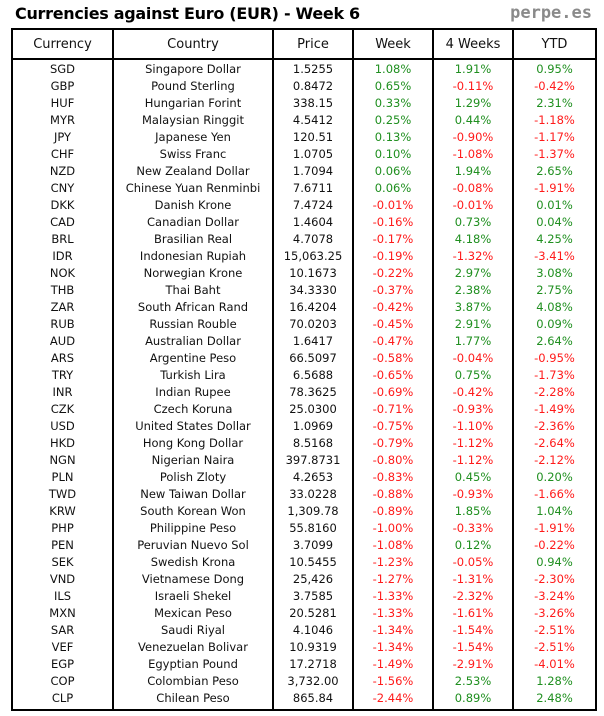 The height and width of the screenshot is (716, 604). Describe the element at coordinates (304, 137) in the screenshot. I see `table-row: JPY Japanese Yen 120.51 0.13% -0.90% -1.17%` at that location.